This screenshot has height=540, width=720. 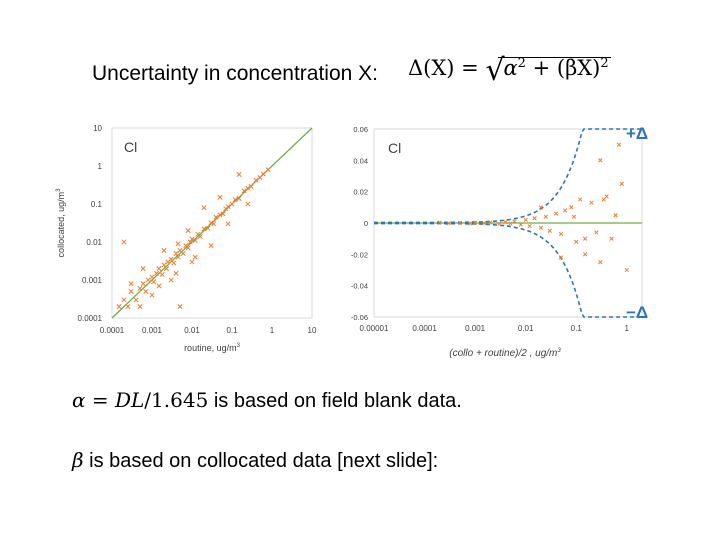 What do you see at coordinates (312, 330) in the screenshot?
I see `x-tick-label: 10` at bounding box center [312, 330].